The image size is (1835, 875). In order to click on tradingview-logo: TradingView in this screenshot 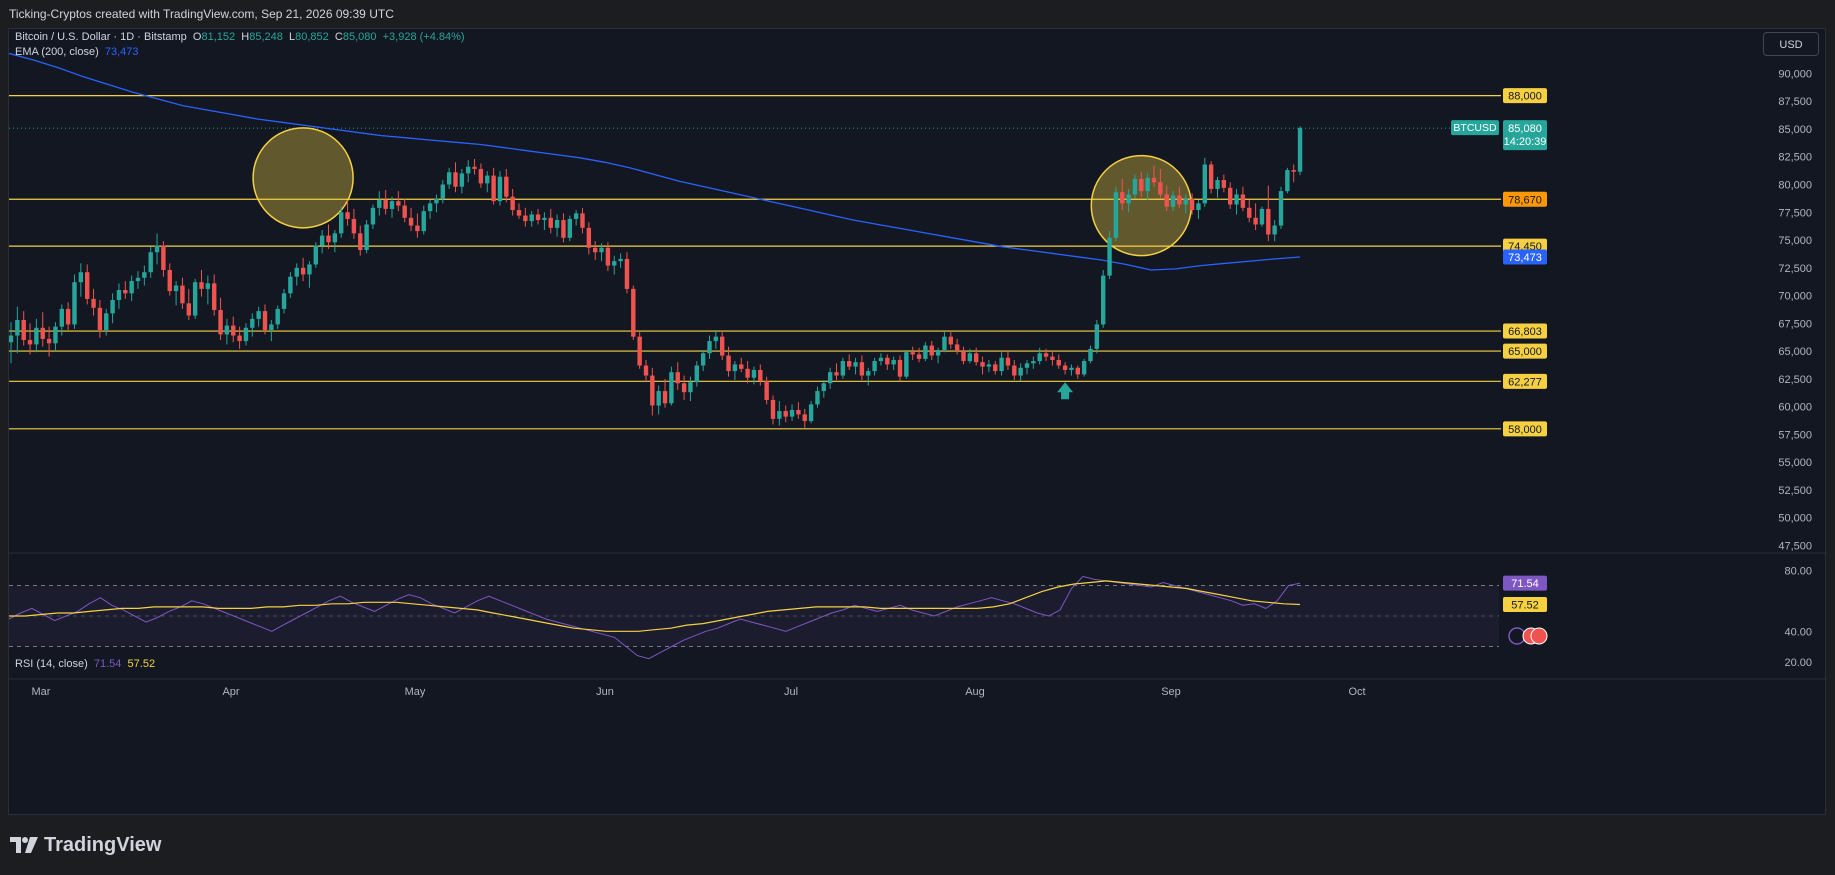, I will do `click(85, 845)`.